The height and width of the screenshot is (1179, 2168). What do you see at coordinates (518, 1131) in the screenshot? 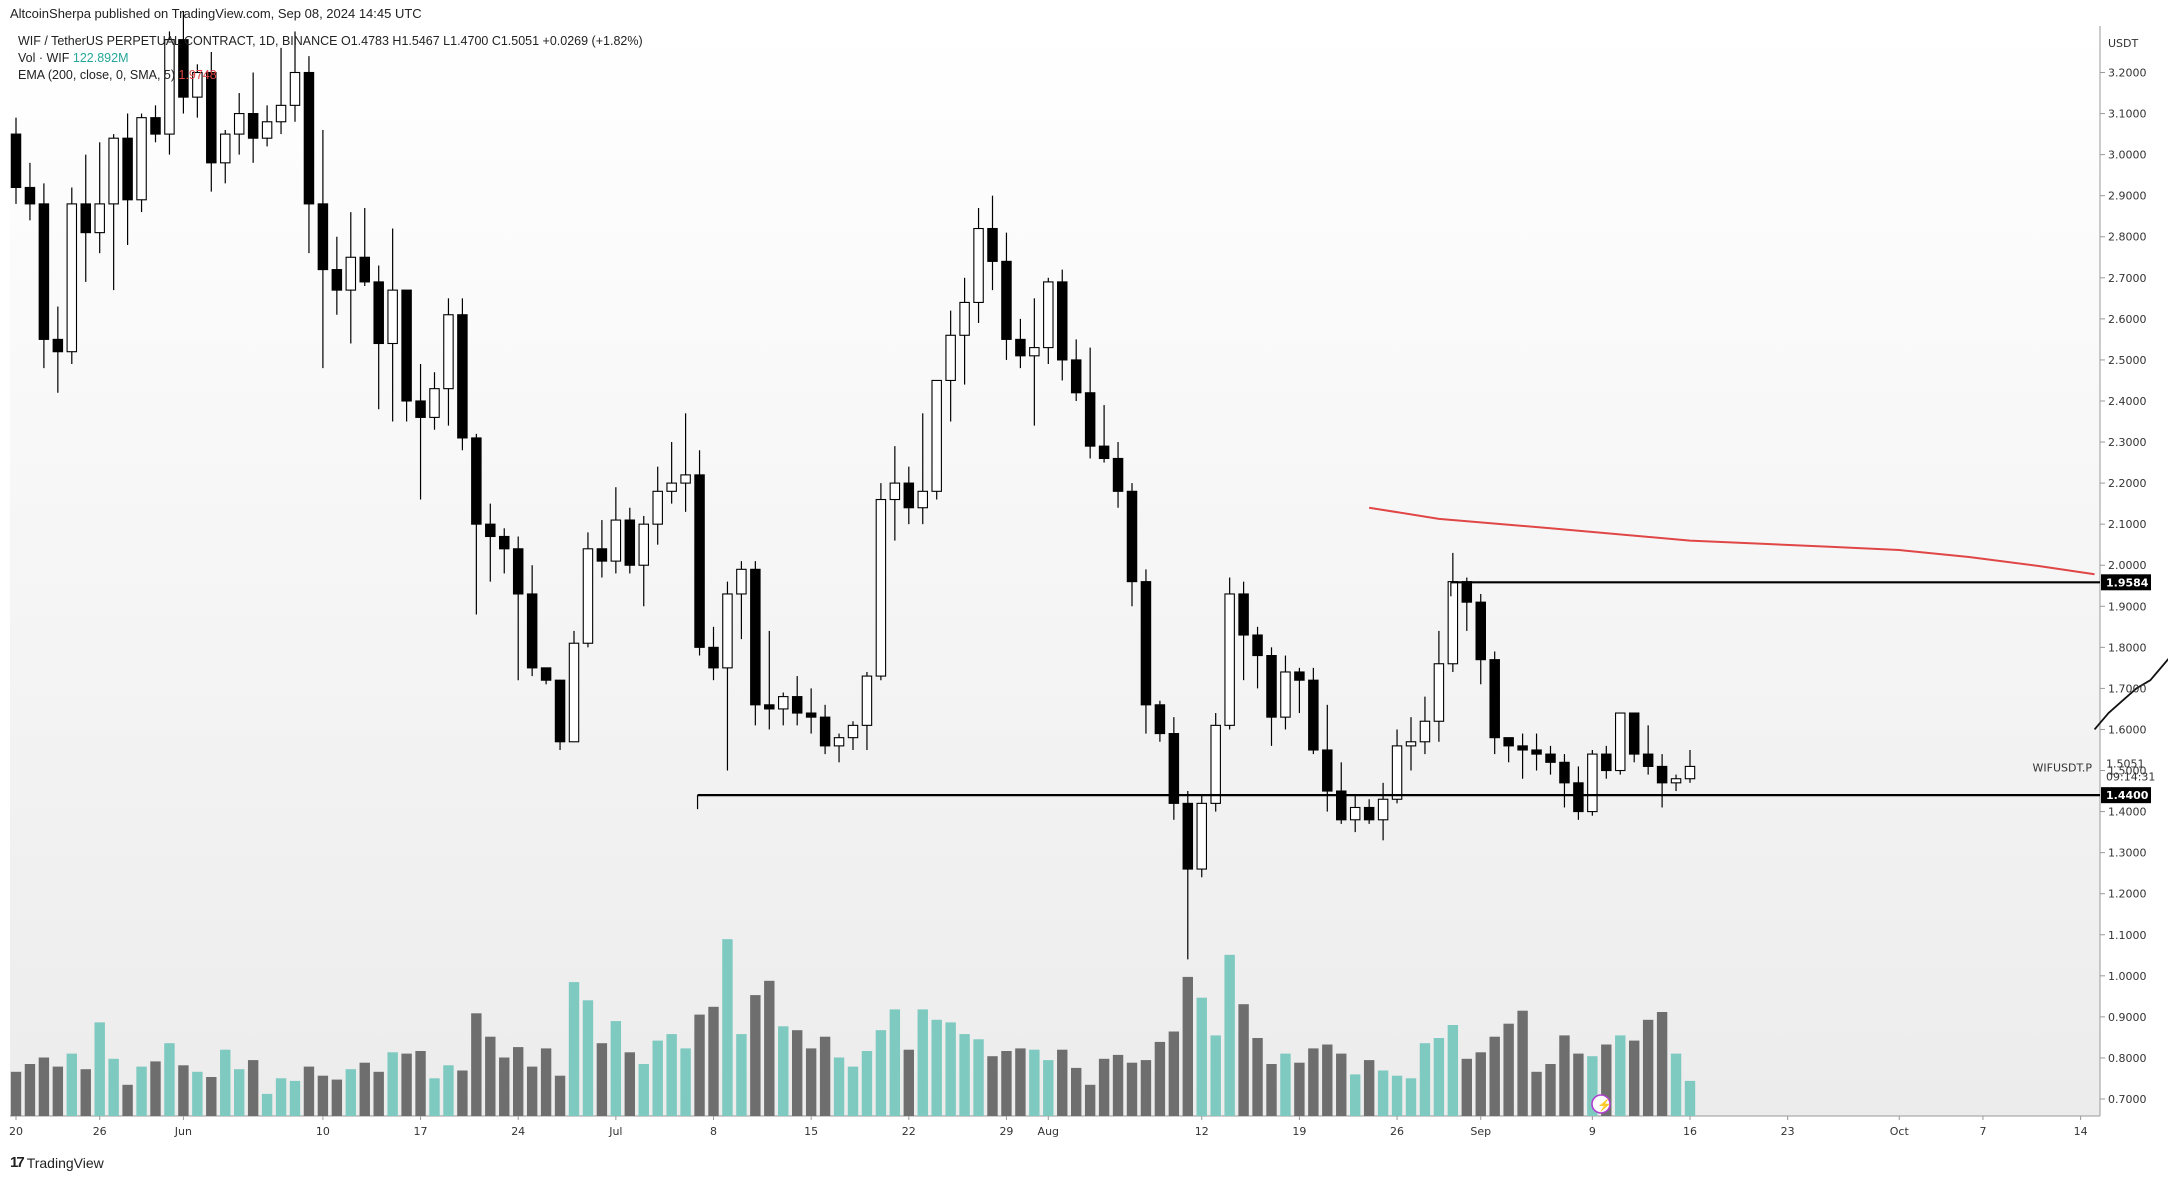
I see `time-axis-label: 24` at bounding box center [518, 1131].